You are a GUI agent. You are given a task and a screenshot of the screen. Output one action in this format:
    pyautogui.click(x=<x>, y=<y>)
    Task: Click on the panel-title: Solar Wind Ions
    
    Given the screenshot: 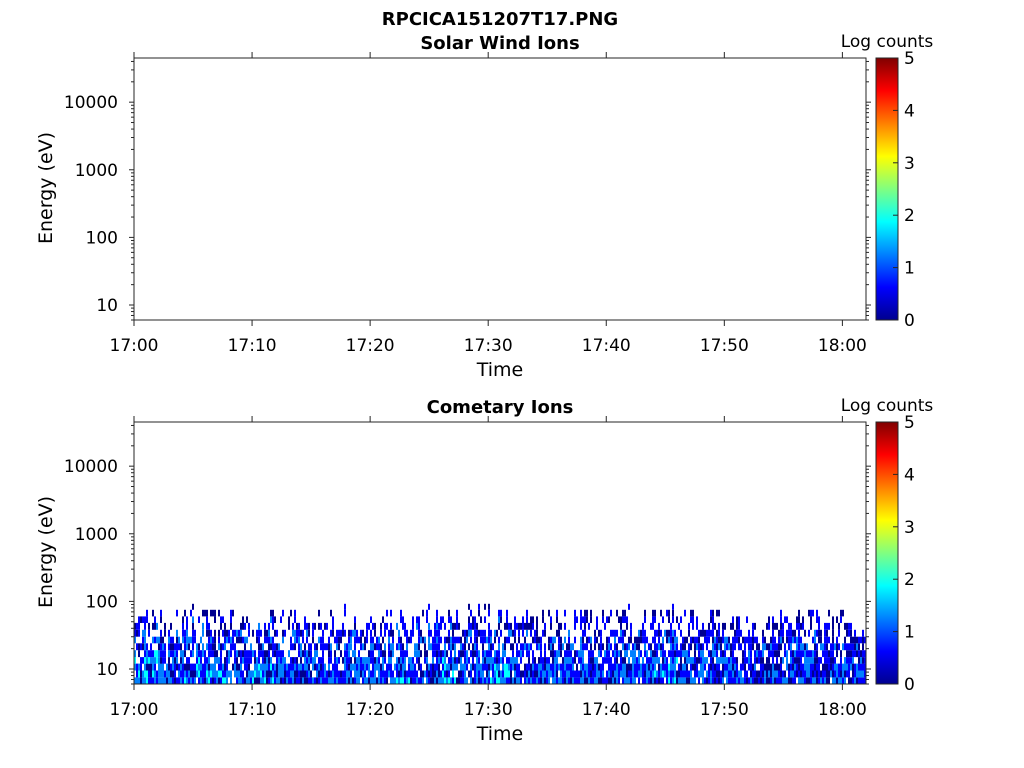 What is the action you would take?
    pyautogui.click(x=499, y=43)
    